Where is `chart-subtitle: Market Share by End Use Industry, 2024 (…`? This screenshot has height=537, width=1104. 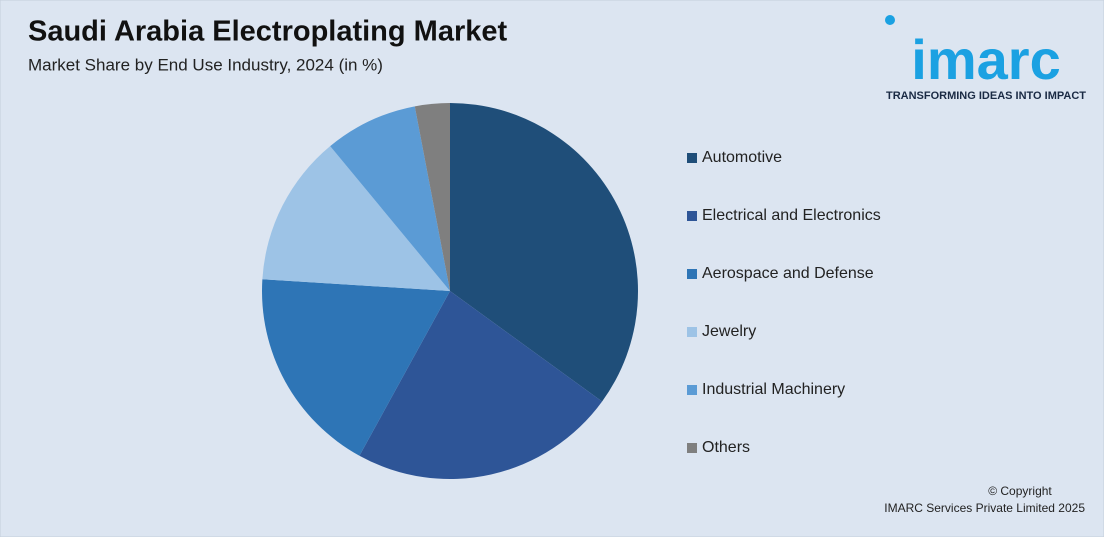 chart-subtitle: Market Share by End Use Industry, 2024 (… is located at coordinates (205, 64).